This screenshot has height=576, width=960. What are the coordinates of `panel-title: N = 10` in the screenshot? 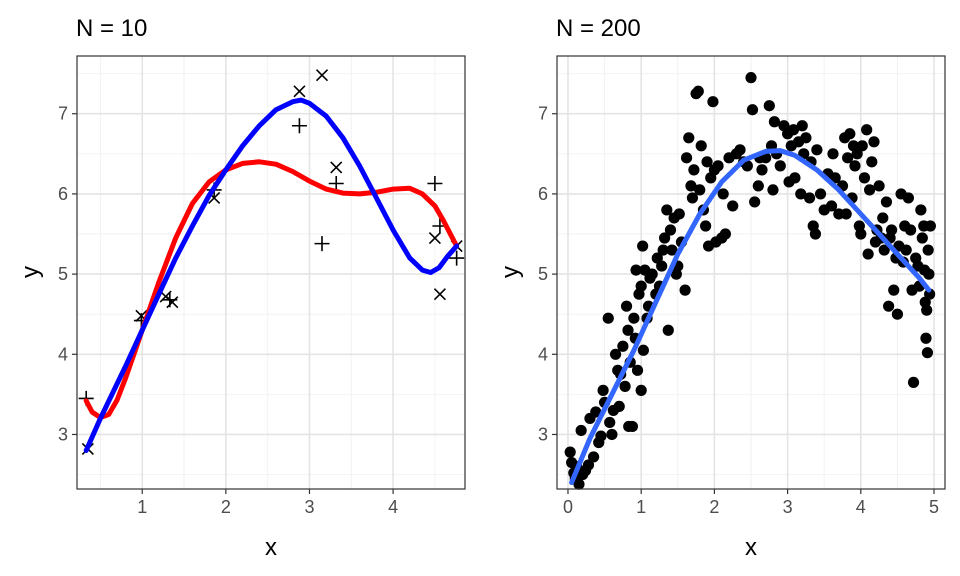 It's located at (111, 28).